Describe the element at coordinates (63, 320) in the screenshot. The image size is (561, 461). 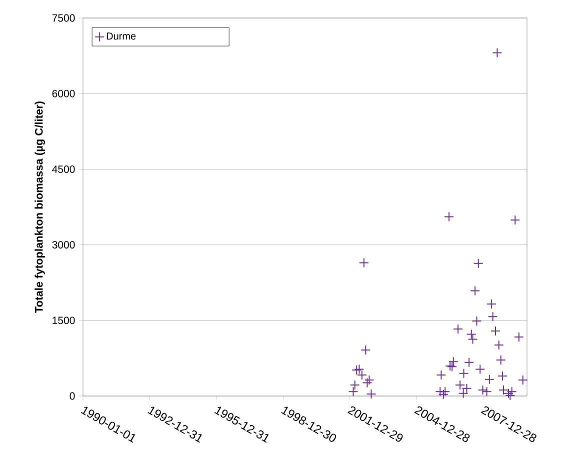
I see `y-tick-label: 1500` at that location.